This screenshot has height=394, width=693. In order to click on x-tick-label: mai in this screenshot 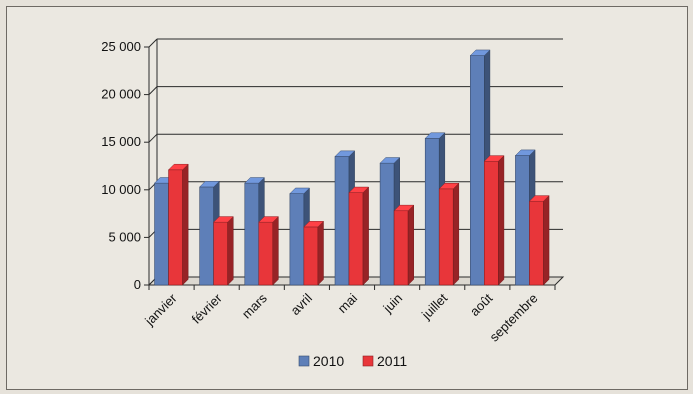, I will do `click(347, 302)`.